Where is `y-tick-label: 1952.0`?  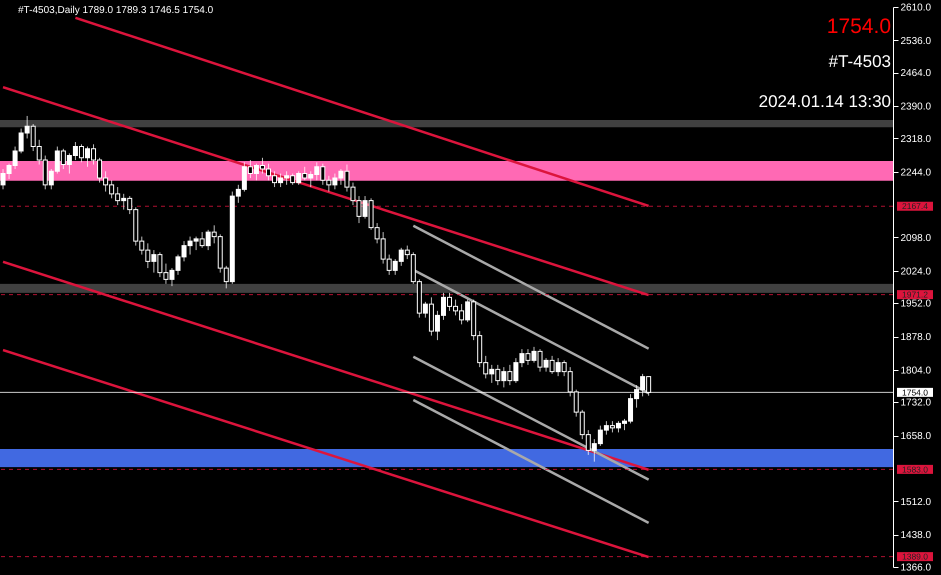
y-tick-label: 1952.0 is located at coordinates (916, 304).